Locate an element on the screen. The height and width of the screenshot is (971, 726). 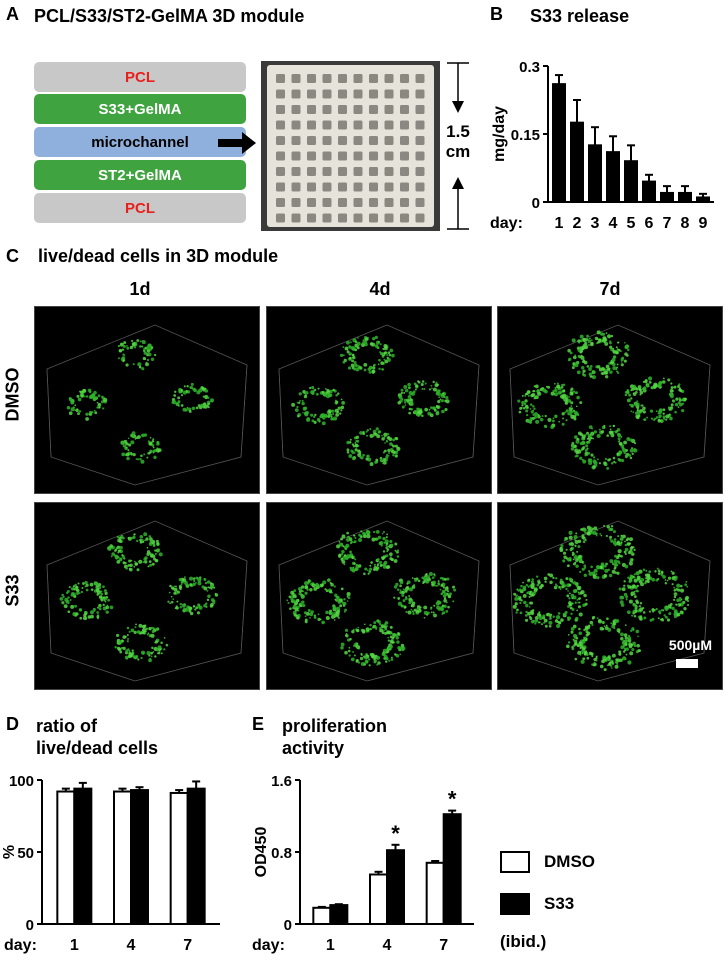
panel-a-title: PCL/S33/ST2-GelMA 3D module is located at coordinates (169, 16).